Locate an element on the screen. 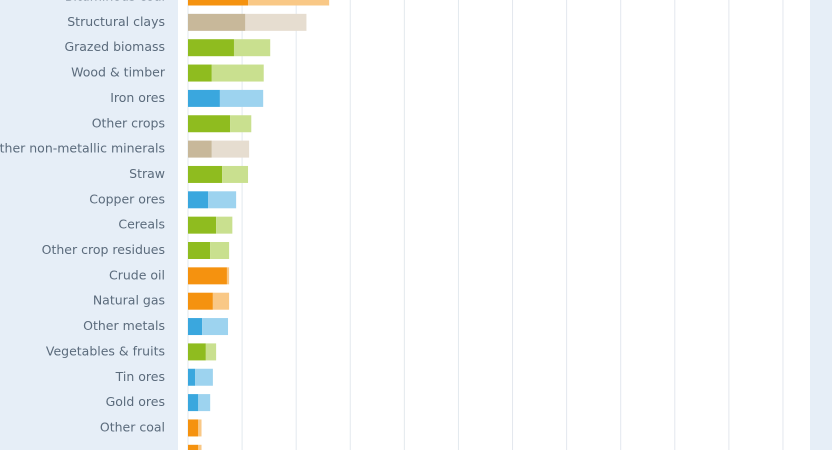 The width and height of the screenshot is (832, 450). y-tick-label: Other non-metallic minerals is located at coordinates (82, 148).